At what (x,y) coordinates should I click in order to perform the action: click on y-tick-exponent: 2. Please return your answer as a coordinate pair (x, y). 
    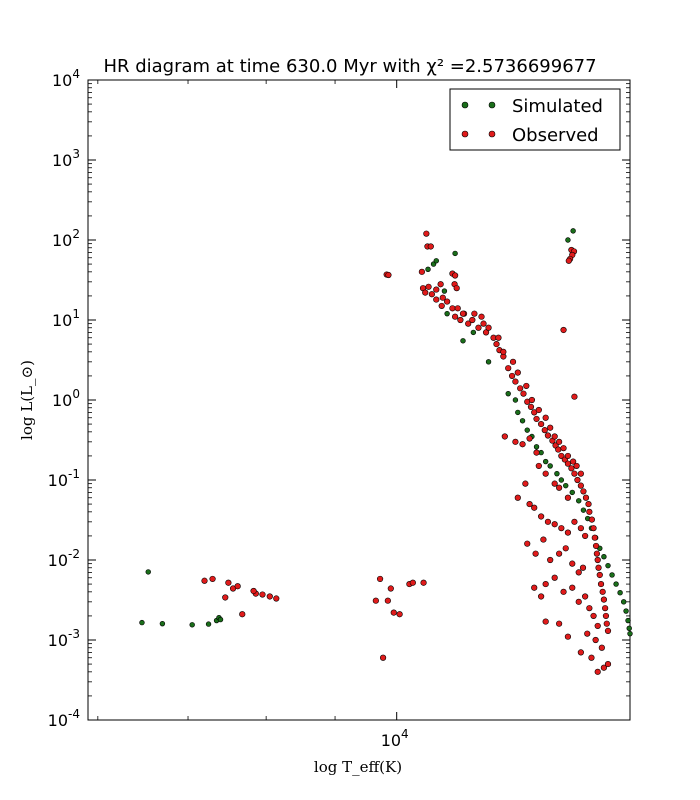
    Looking at the image, I should click on (76, 234).